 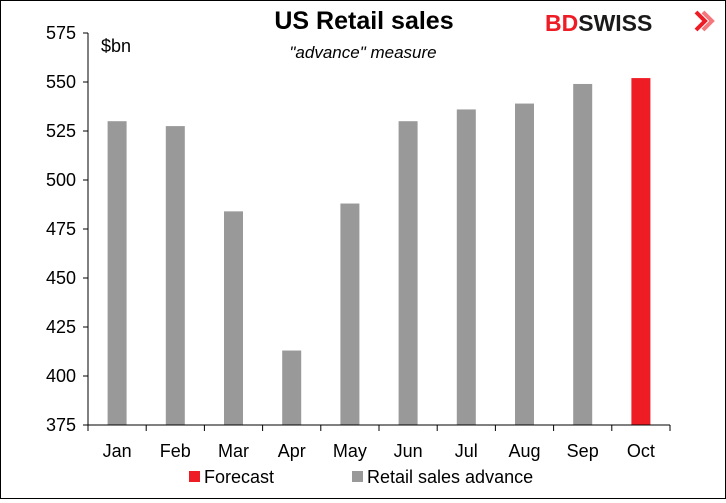 What do you see at coordinates (292, 387) in the screenshot?
I see `bar-apr` at bounding box center [292, 387].